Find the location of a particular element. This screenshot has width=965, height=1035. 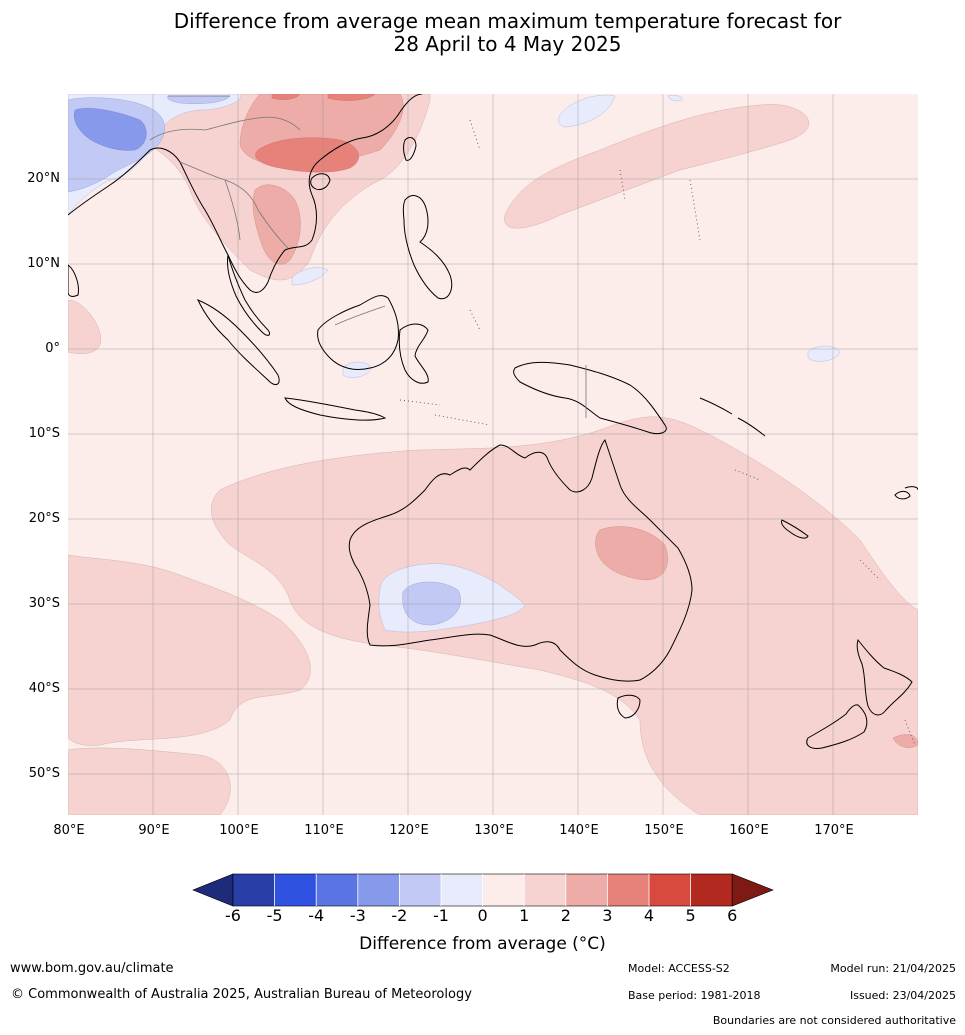

new-caledonia-coastline is located at coordinates (795, 529).